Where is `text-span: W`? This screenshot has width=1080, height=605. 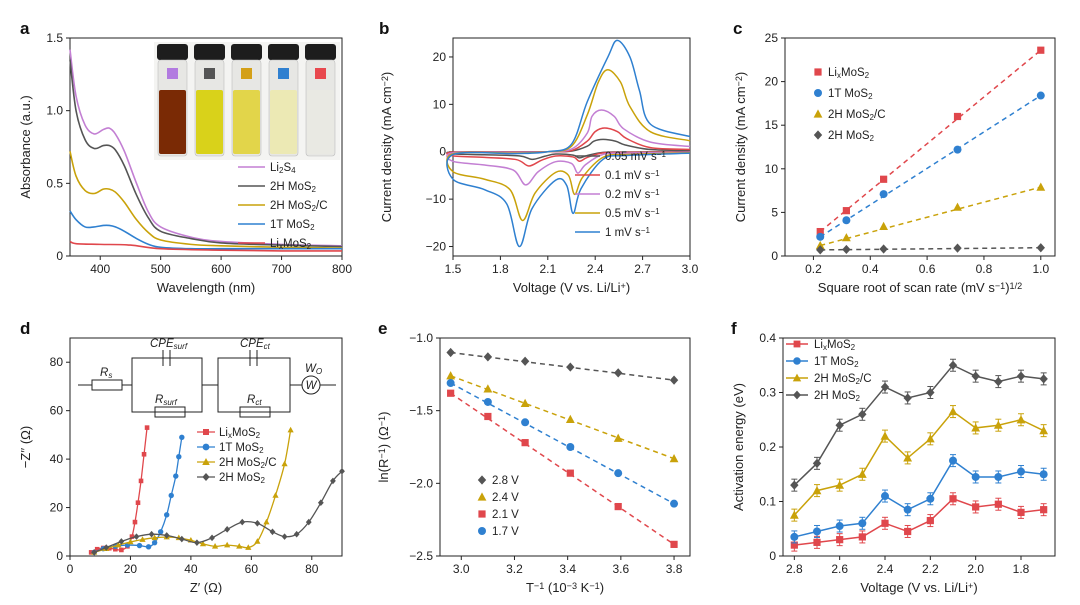
text-span: W is located at coordinates (311, 369).